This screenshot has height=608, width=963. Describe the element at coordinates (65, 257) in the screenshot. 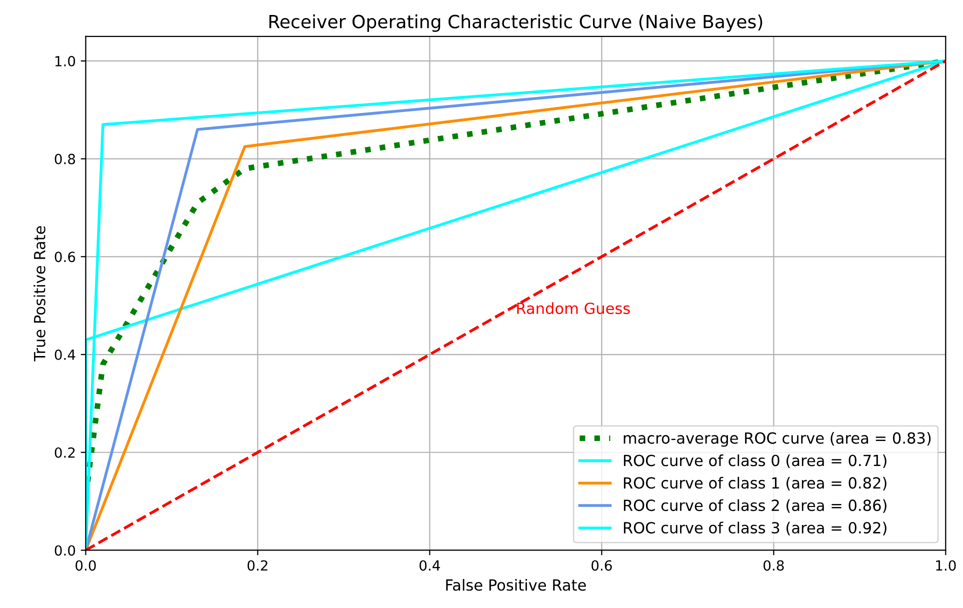

I see `y-tick-label: 0.6` at that location.